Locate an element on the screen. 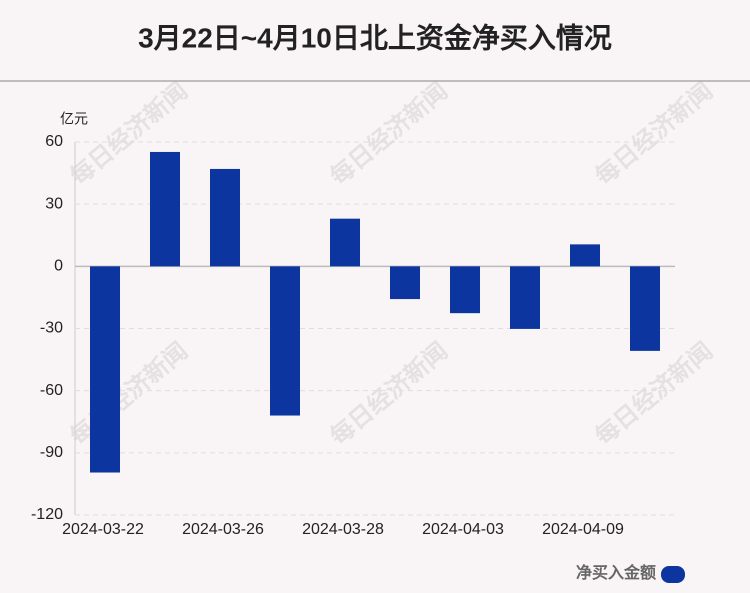 The image size is (750, 593). x-tick-label: 2024-04-03 is located at coordinates (463, 529).